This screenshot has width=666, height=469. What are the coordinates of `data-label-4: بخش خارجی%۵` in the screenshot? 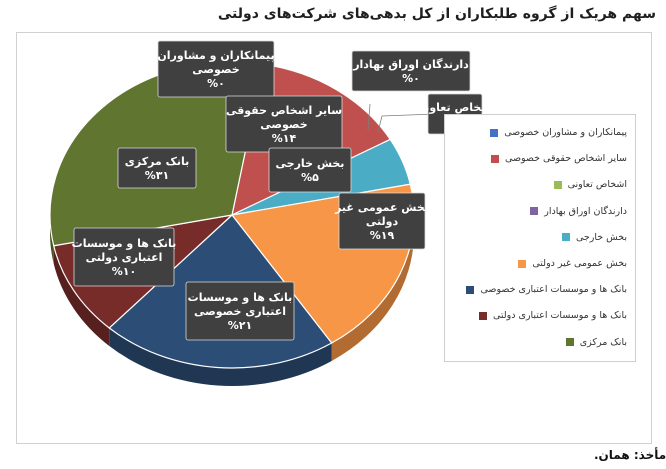 It's located at (310, 170).